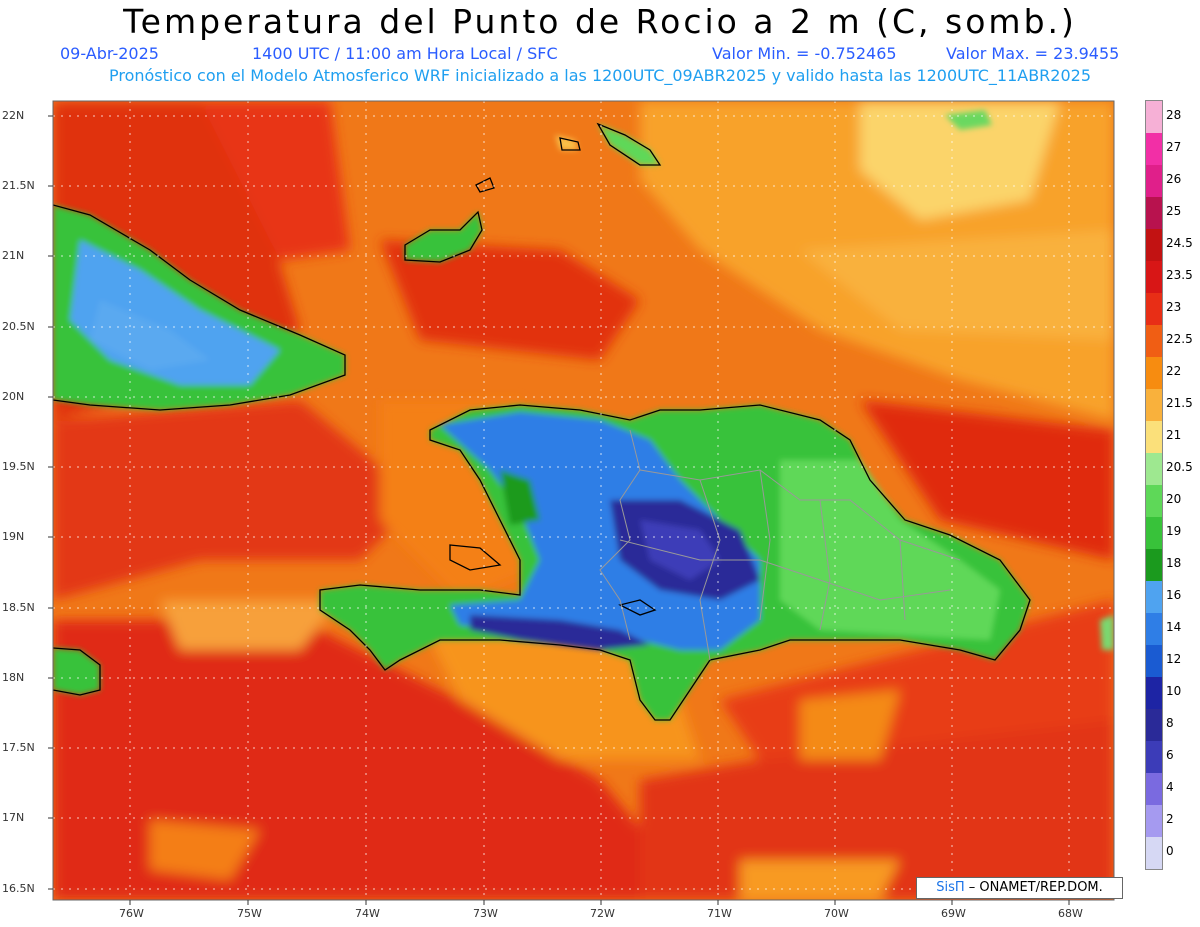 The height and width of the screenshot is (927, 1200). Describe the element at coordinates (953, 913) in the screenshot. I see `lon-label: 69W` at that location.